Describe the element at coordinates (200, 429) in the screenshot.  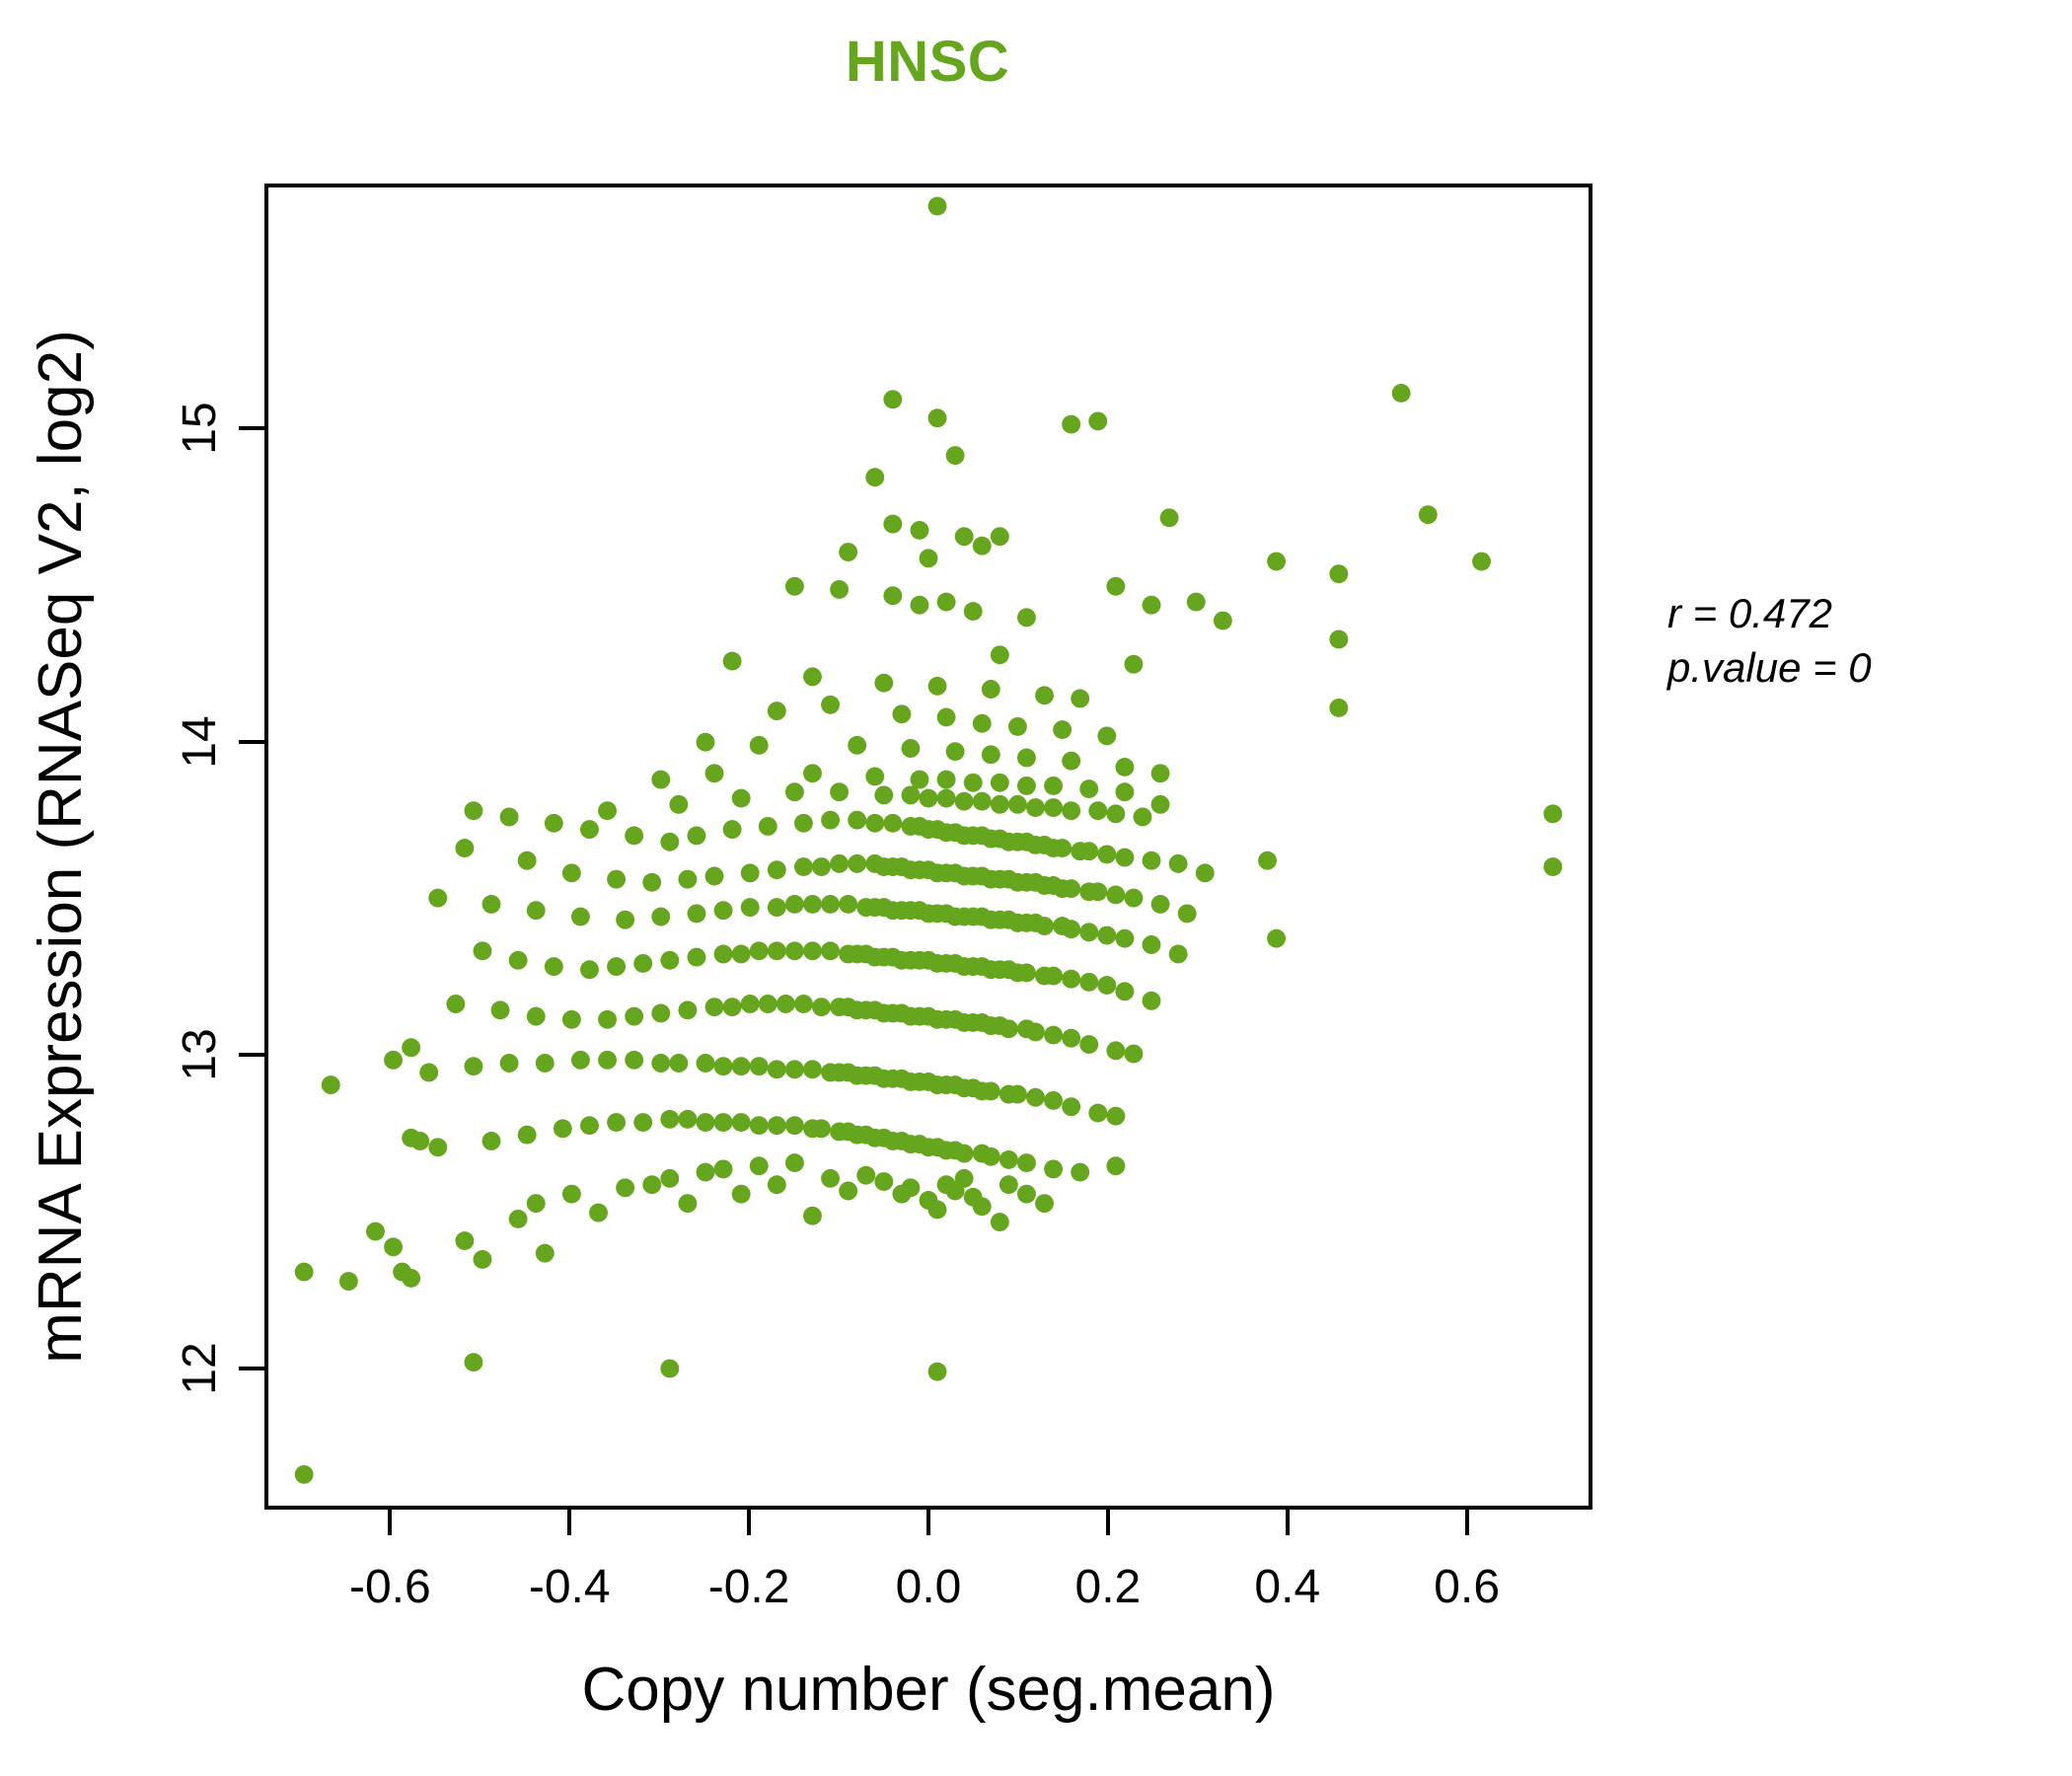
I see `y-tick-label: 15` at that location.